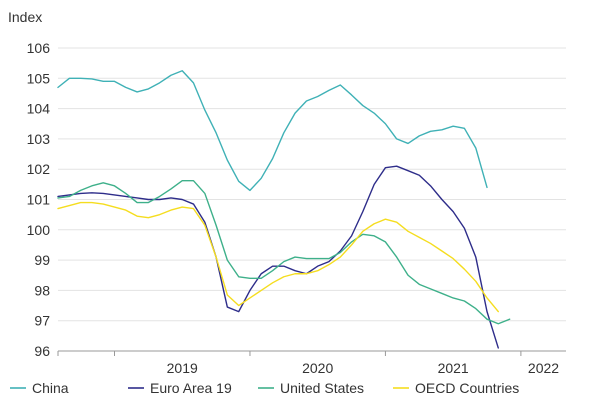  I want to click on legend-label-euro-area-19: Euro Area 19, so click(191, 388).